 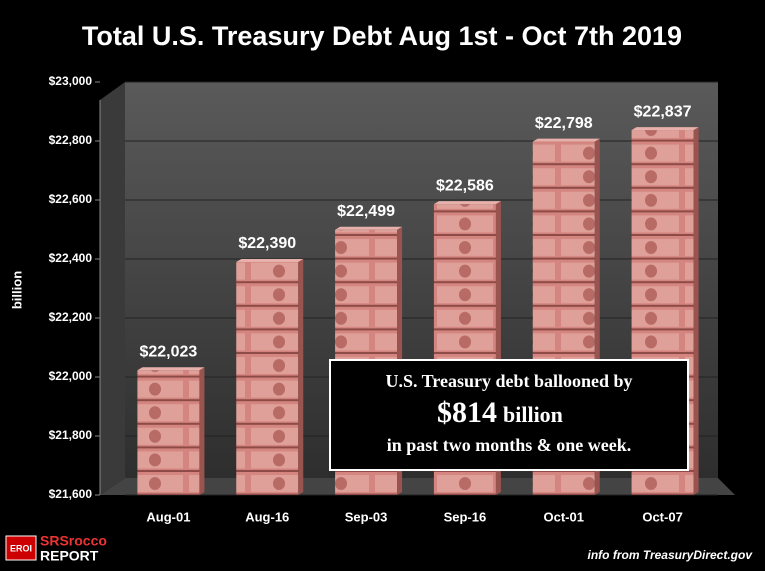 I want to click on logo-sub: REPORT, so click(x=69, y=556).